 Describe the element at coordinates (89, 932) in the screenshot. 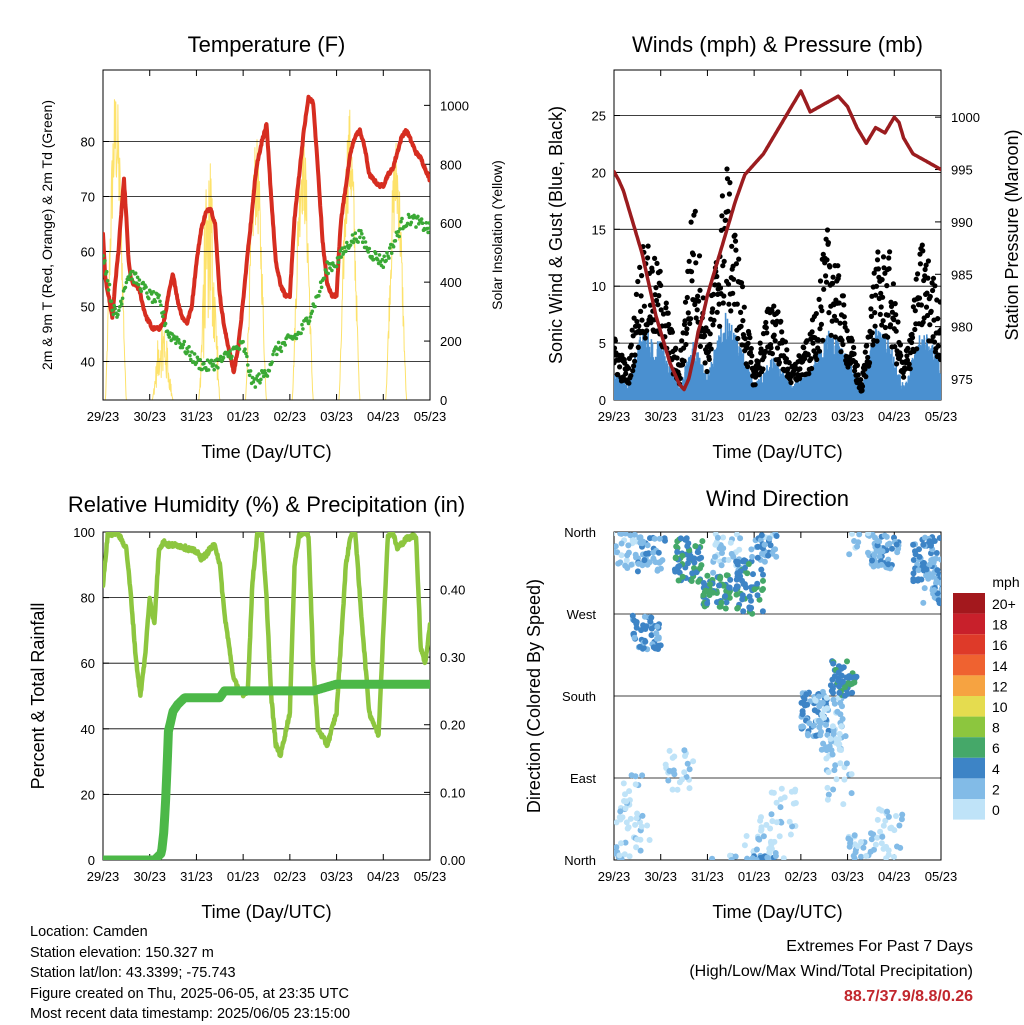

I see `location-text: Location: Camden` at that location.